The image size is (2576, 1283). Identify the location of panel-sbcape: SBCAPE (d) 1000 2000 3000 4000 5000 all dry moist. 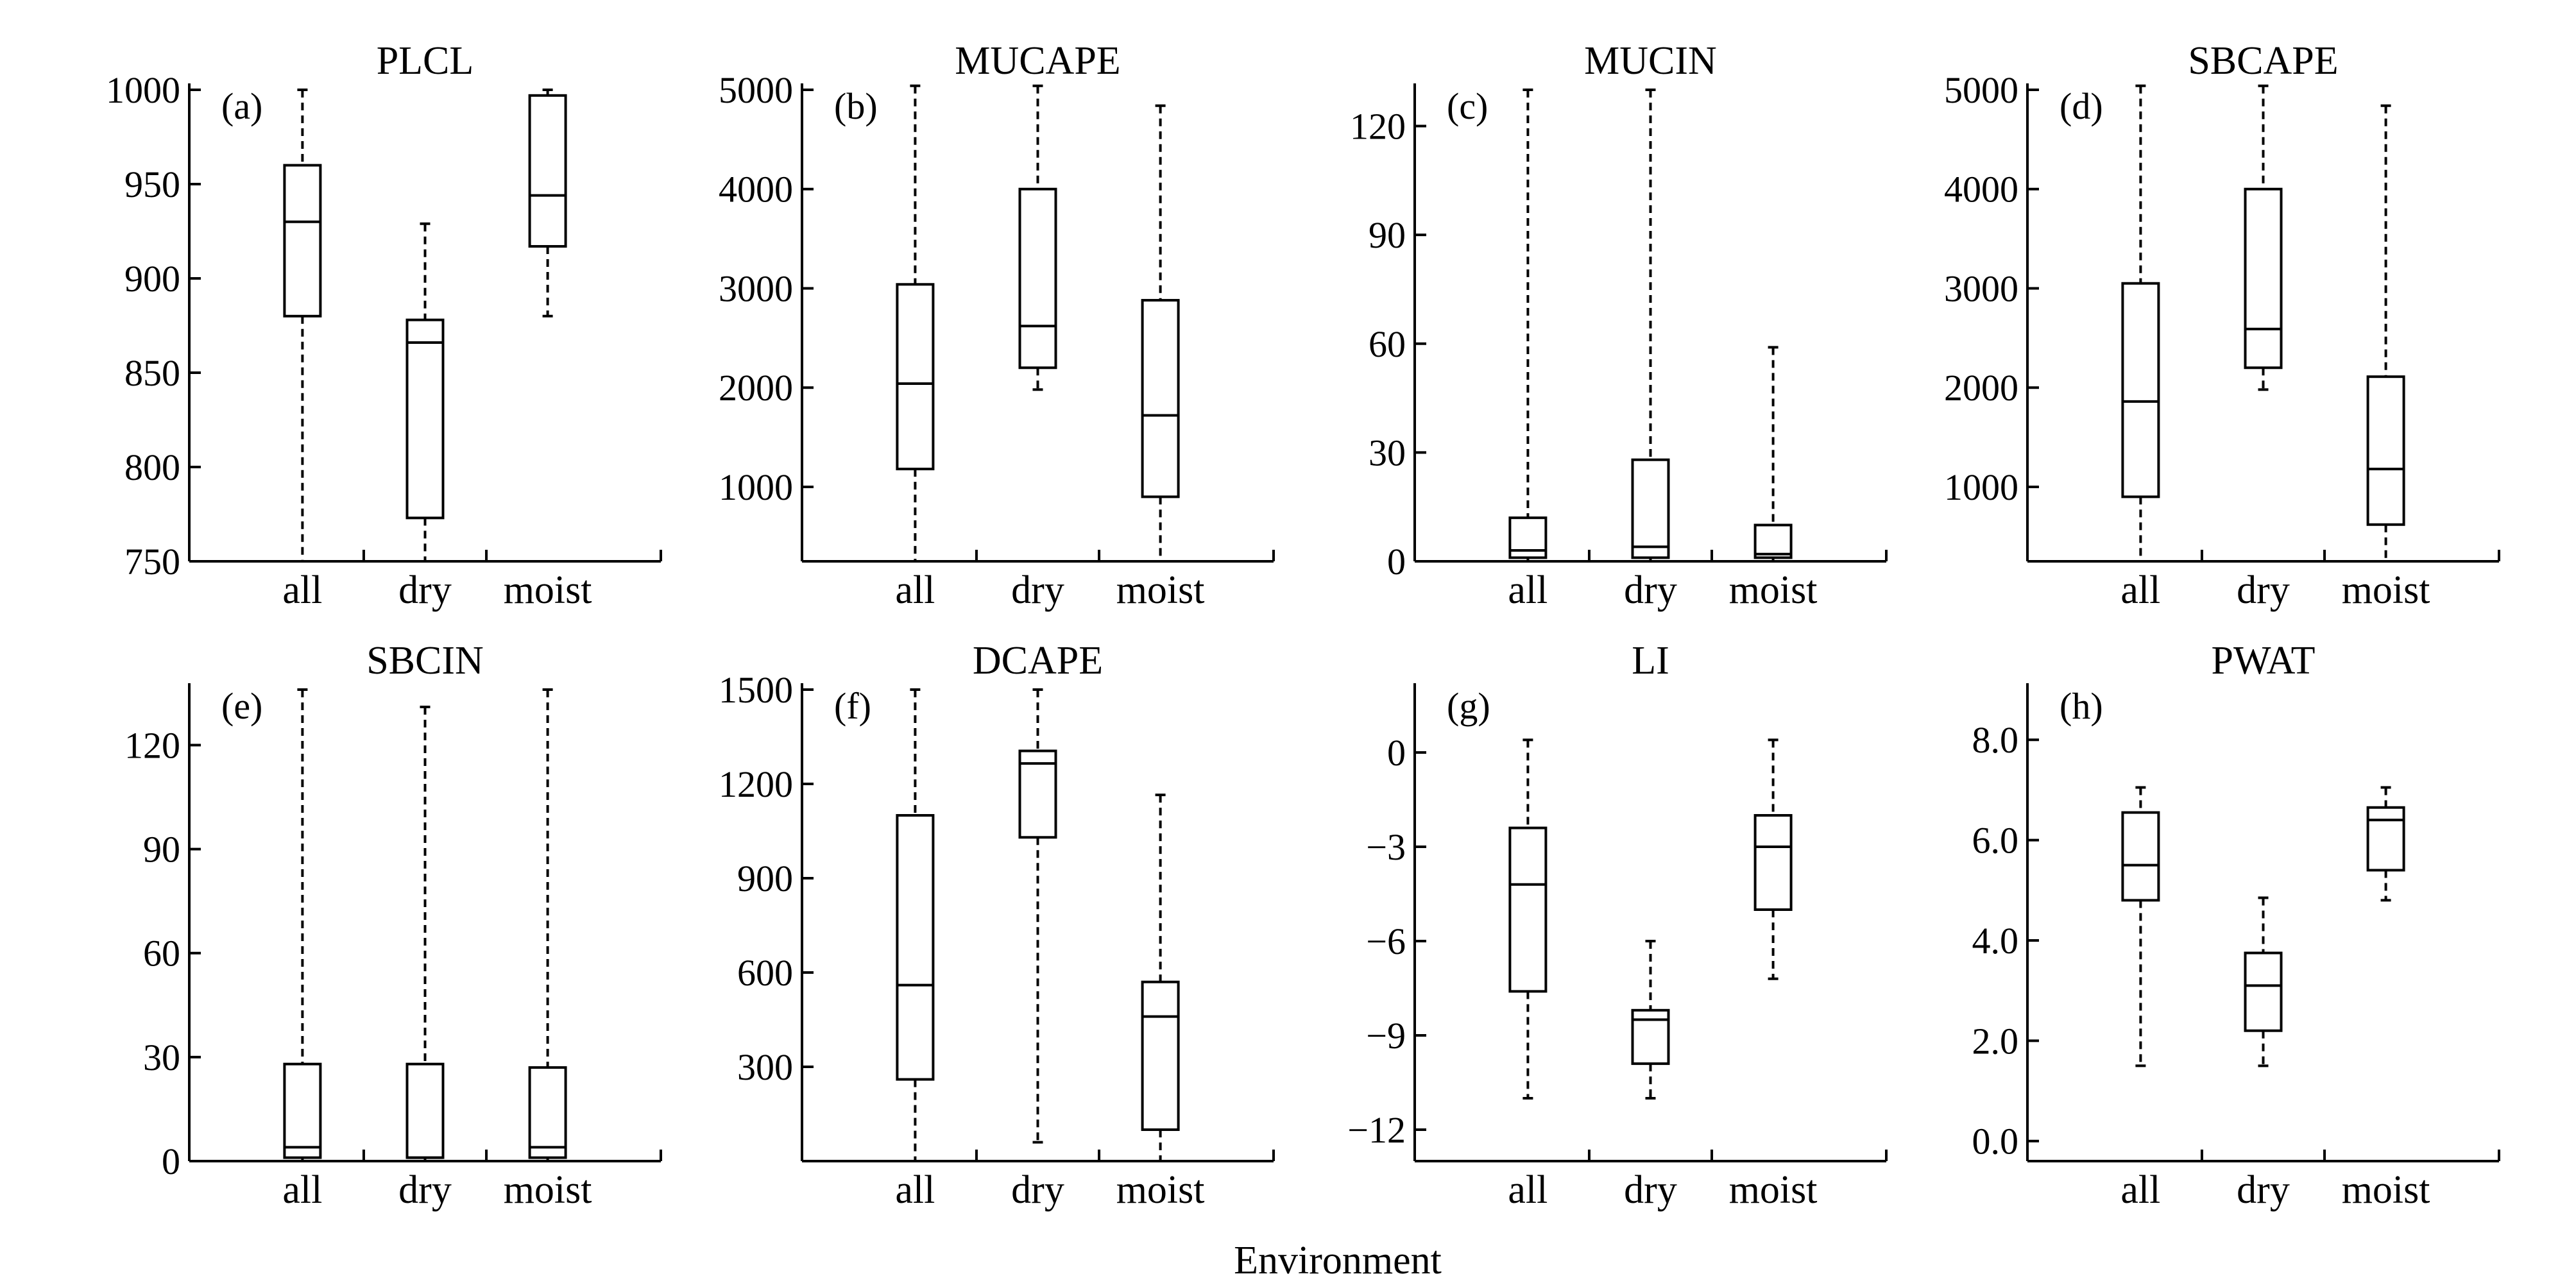
(2222, 325).